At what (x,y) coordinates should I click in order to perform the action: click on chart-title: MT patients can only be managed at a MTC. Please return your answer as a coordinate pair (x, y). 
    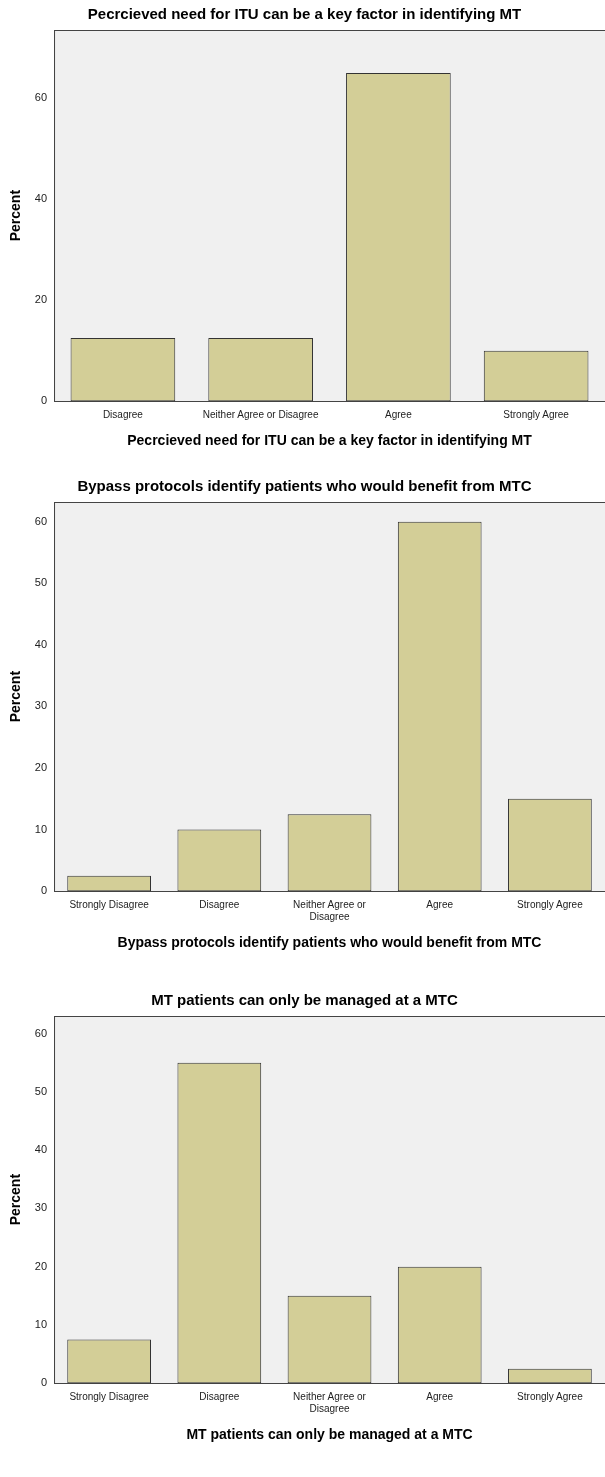
    Looking at the image, I should click on (305, 1000).